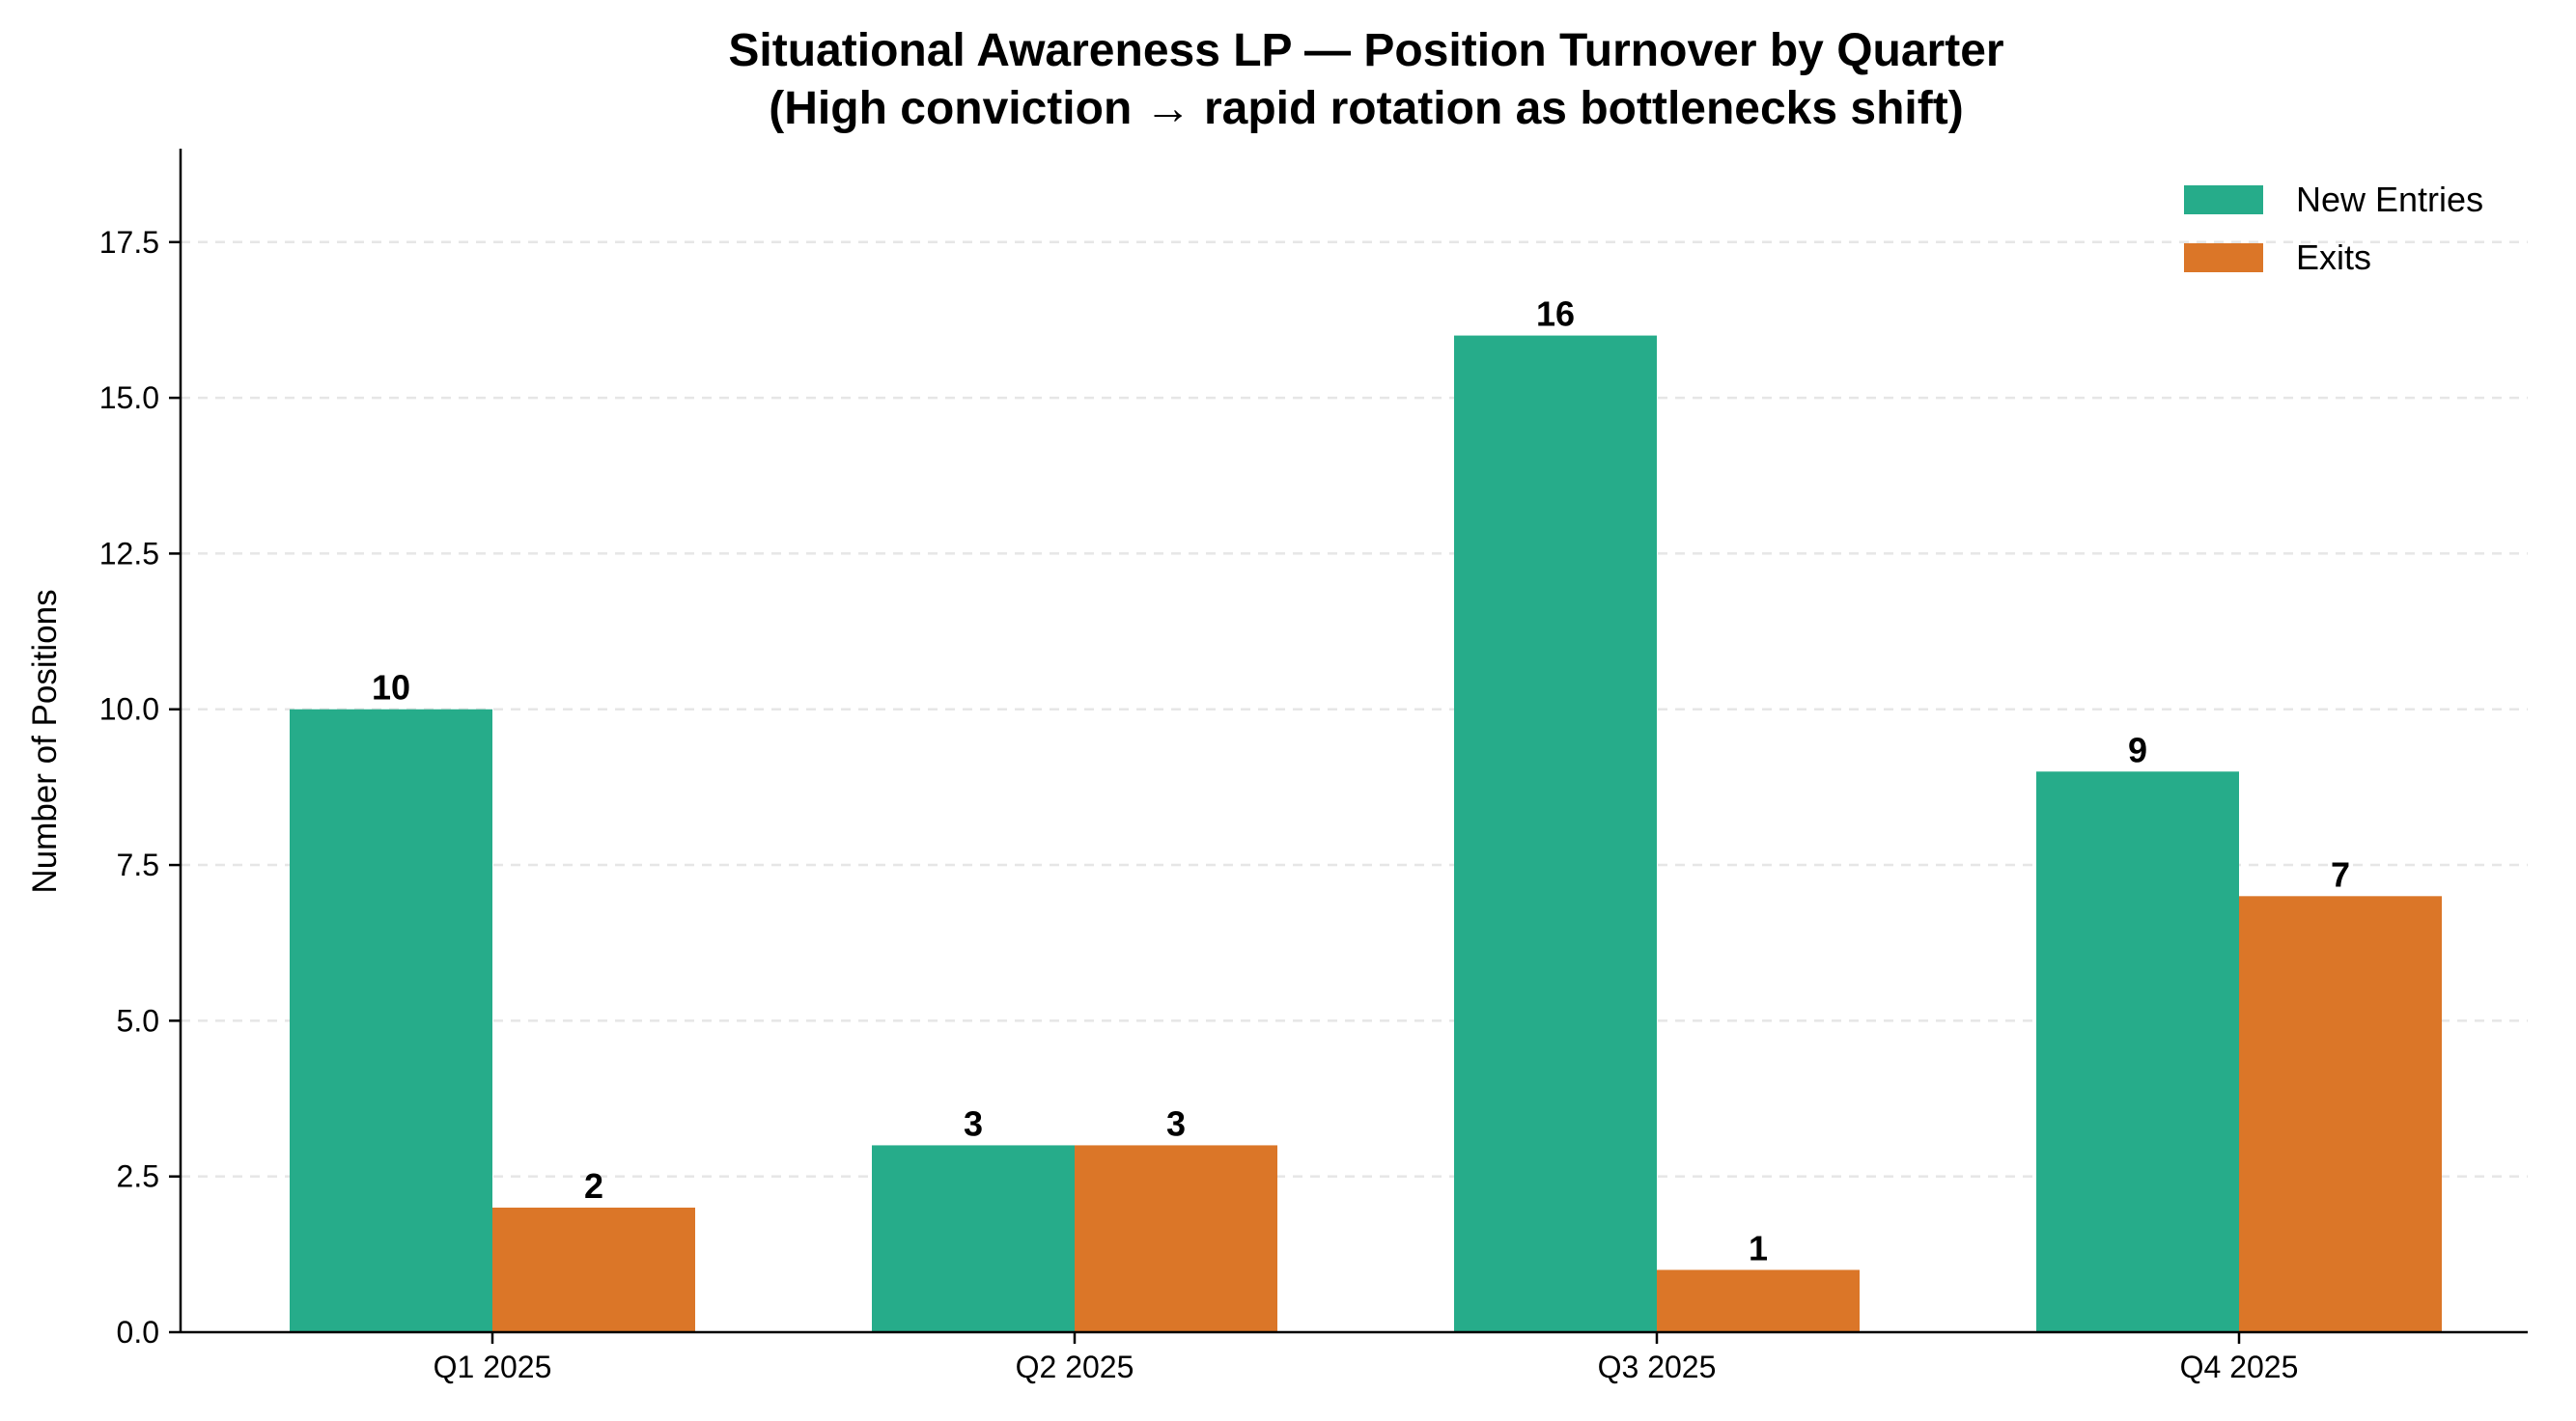 This screenshot has width=2576, height=1421. What do you see at coordinates (2340, 874) in the screenshot?
I see `bar-value-label: 7` at bounding box center [2340, 874].